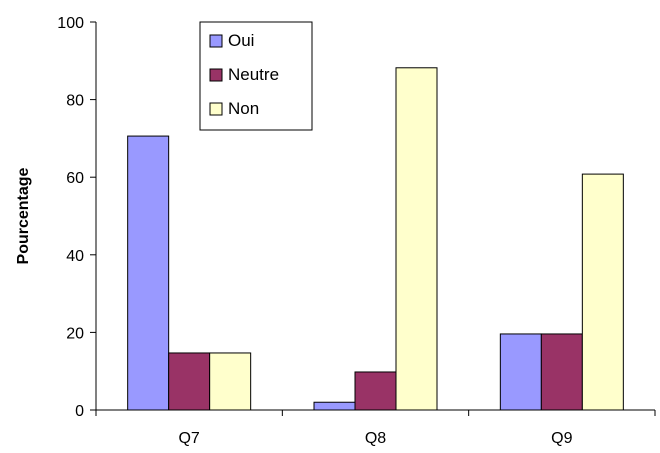 Image resolution: width=660 pixels, height=453 pixels. I want to click on bar-neutre-q9, so click(561, 372).